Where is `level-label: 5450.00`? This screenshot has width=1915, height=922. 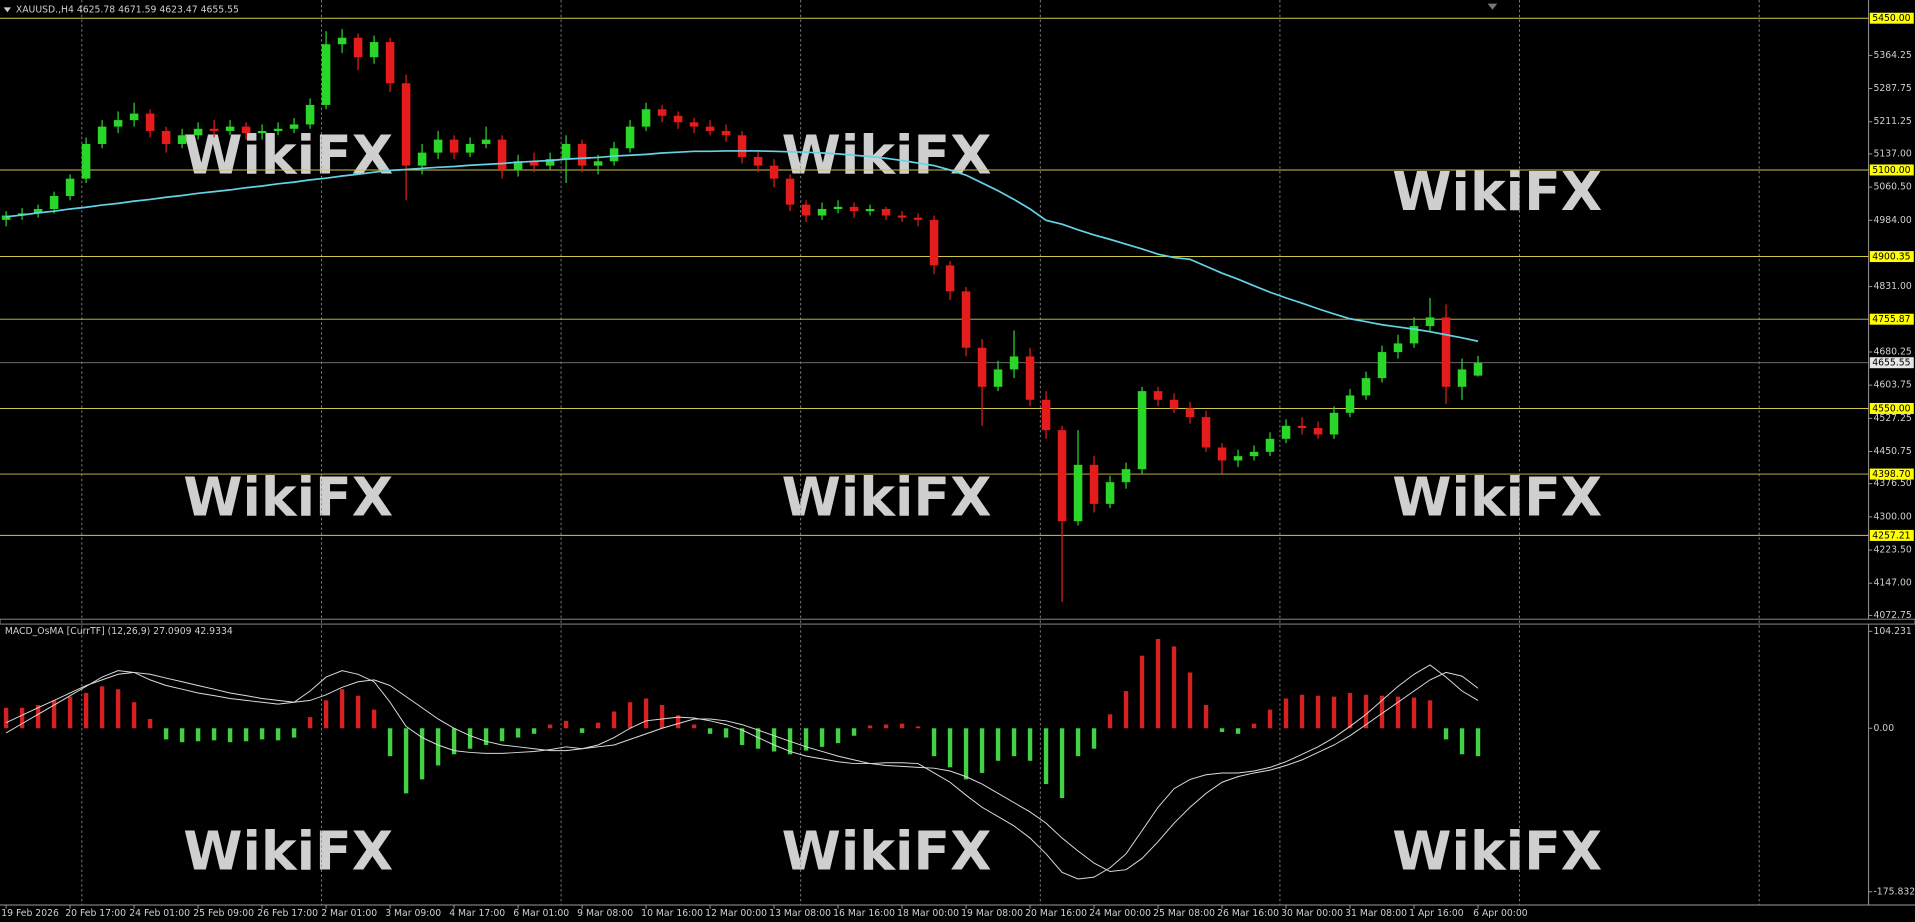
level-label: 5450.00 is located at coordinates (1891, 18).